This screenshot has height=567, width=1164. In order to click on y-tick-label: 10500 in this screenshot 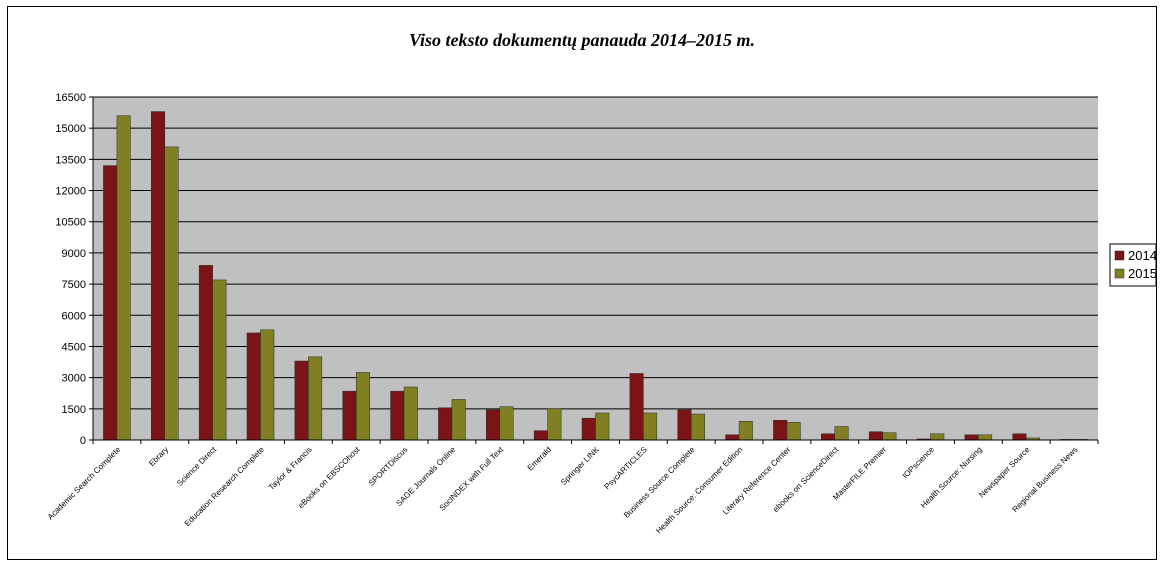, I will do `click(70, 223)`.